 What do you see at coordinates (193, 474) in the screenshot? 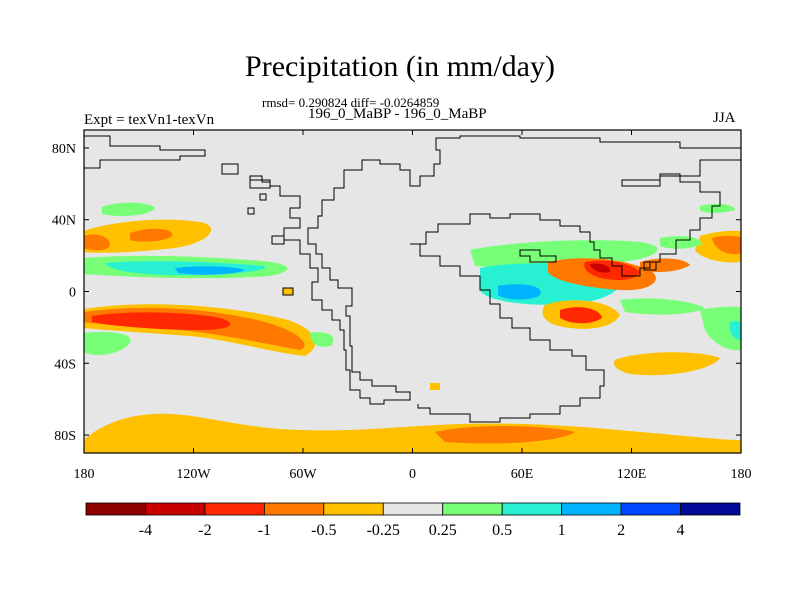
I see `x-tick-label: 120W` at bounding box center [193, 474].